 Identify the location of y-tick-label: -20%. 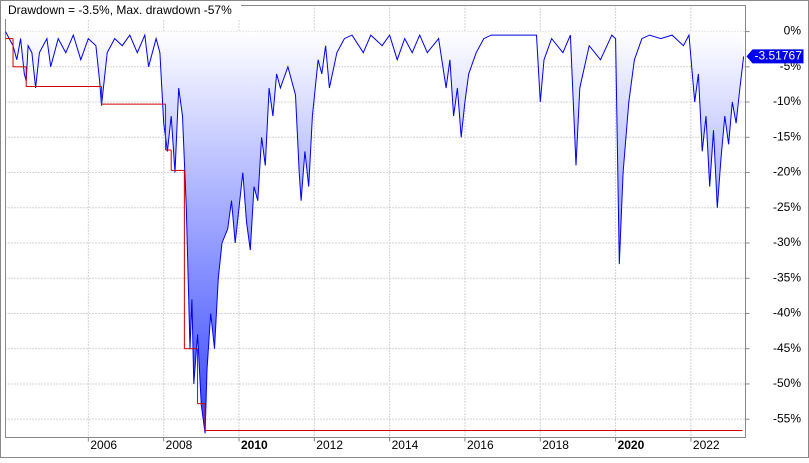
(787, 172).